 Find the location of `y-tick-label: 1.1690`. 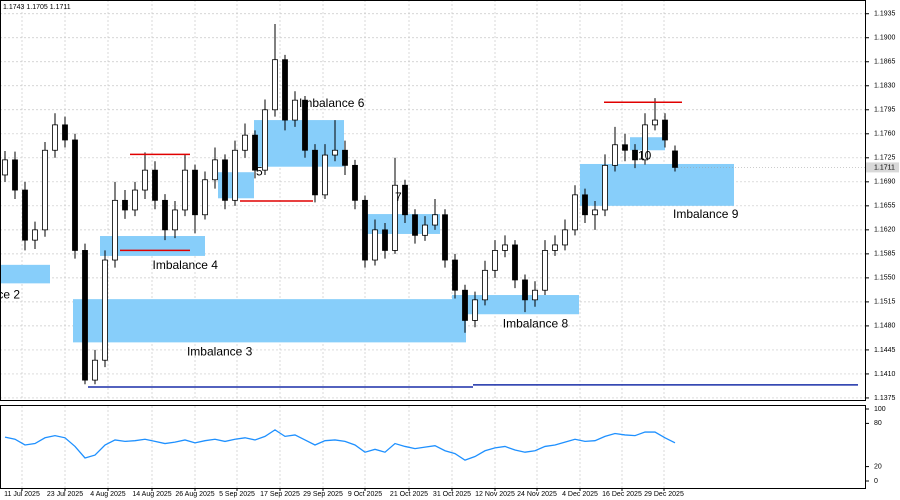

y-tick-label: 1.1690 is located at coordinates (885, 182).